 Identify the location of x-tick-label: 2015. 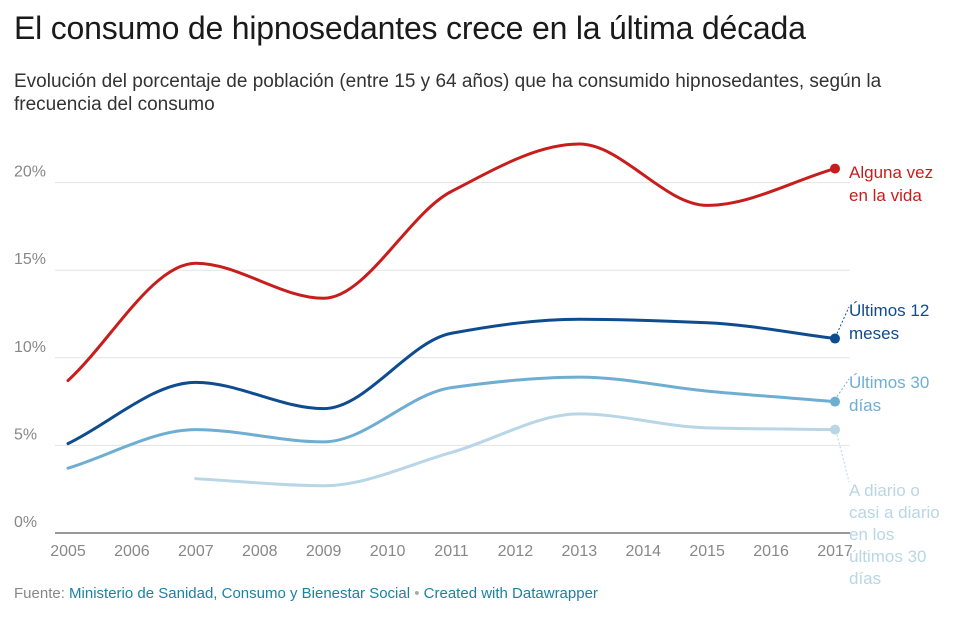
(707, 551).